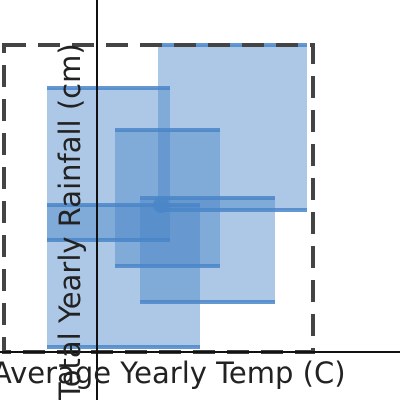  Describe the element at coordinates (70, 221) in the screenshot. I see `y-axis-label: Total Yearly Rainfall (cm)` at that location.